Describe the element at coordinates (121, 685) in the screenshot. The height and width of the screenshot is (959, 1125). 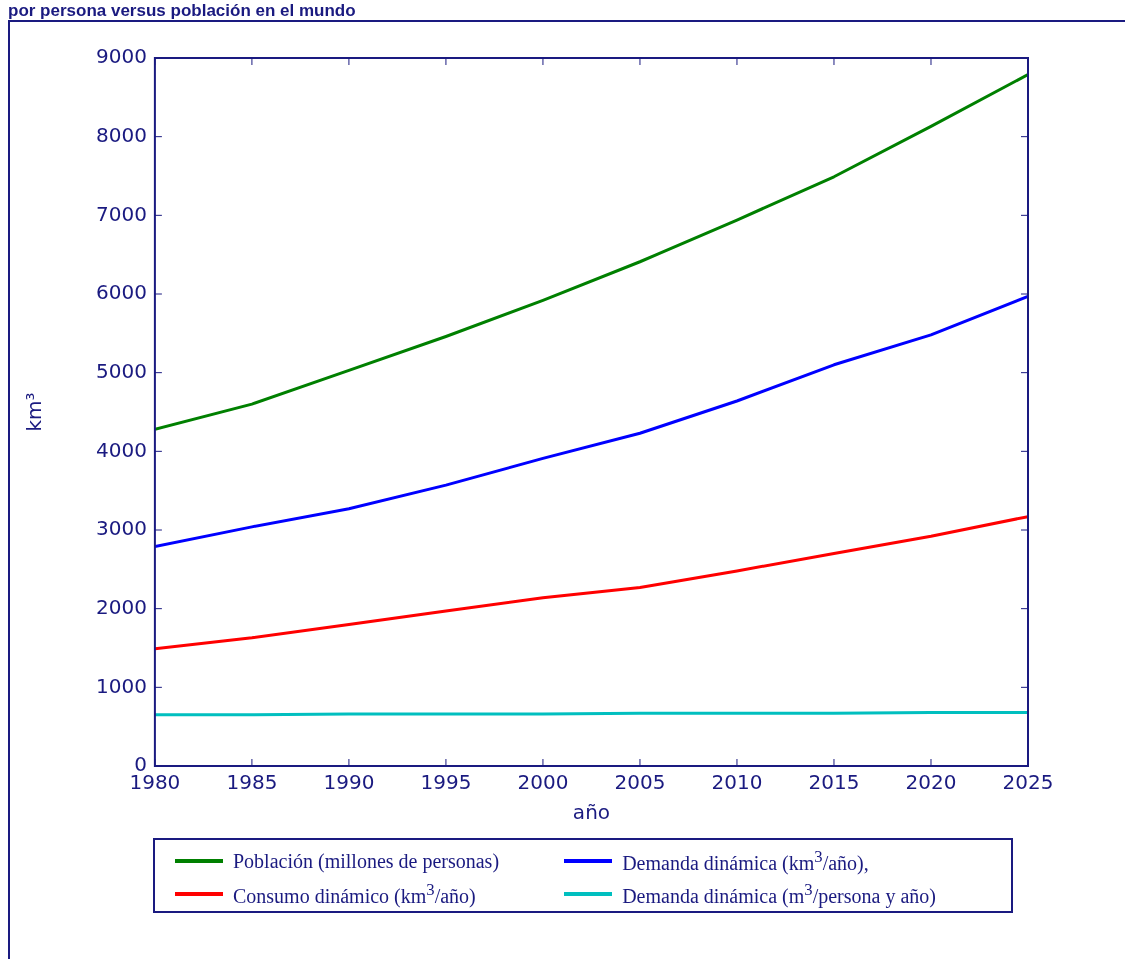
I see `y-tick-label: 1000` at that location.